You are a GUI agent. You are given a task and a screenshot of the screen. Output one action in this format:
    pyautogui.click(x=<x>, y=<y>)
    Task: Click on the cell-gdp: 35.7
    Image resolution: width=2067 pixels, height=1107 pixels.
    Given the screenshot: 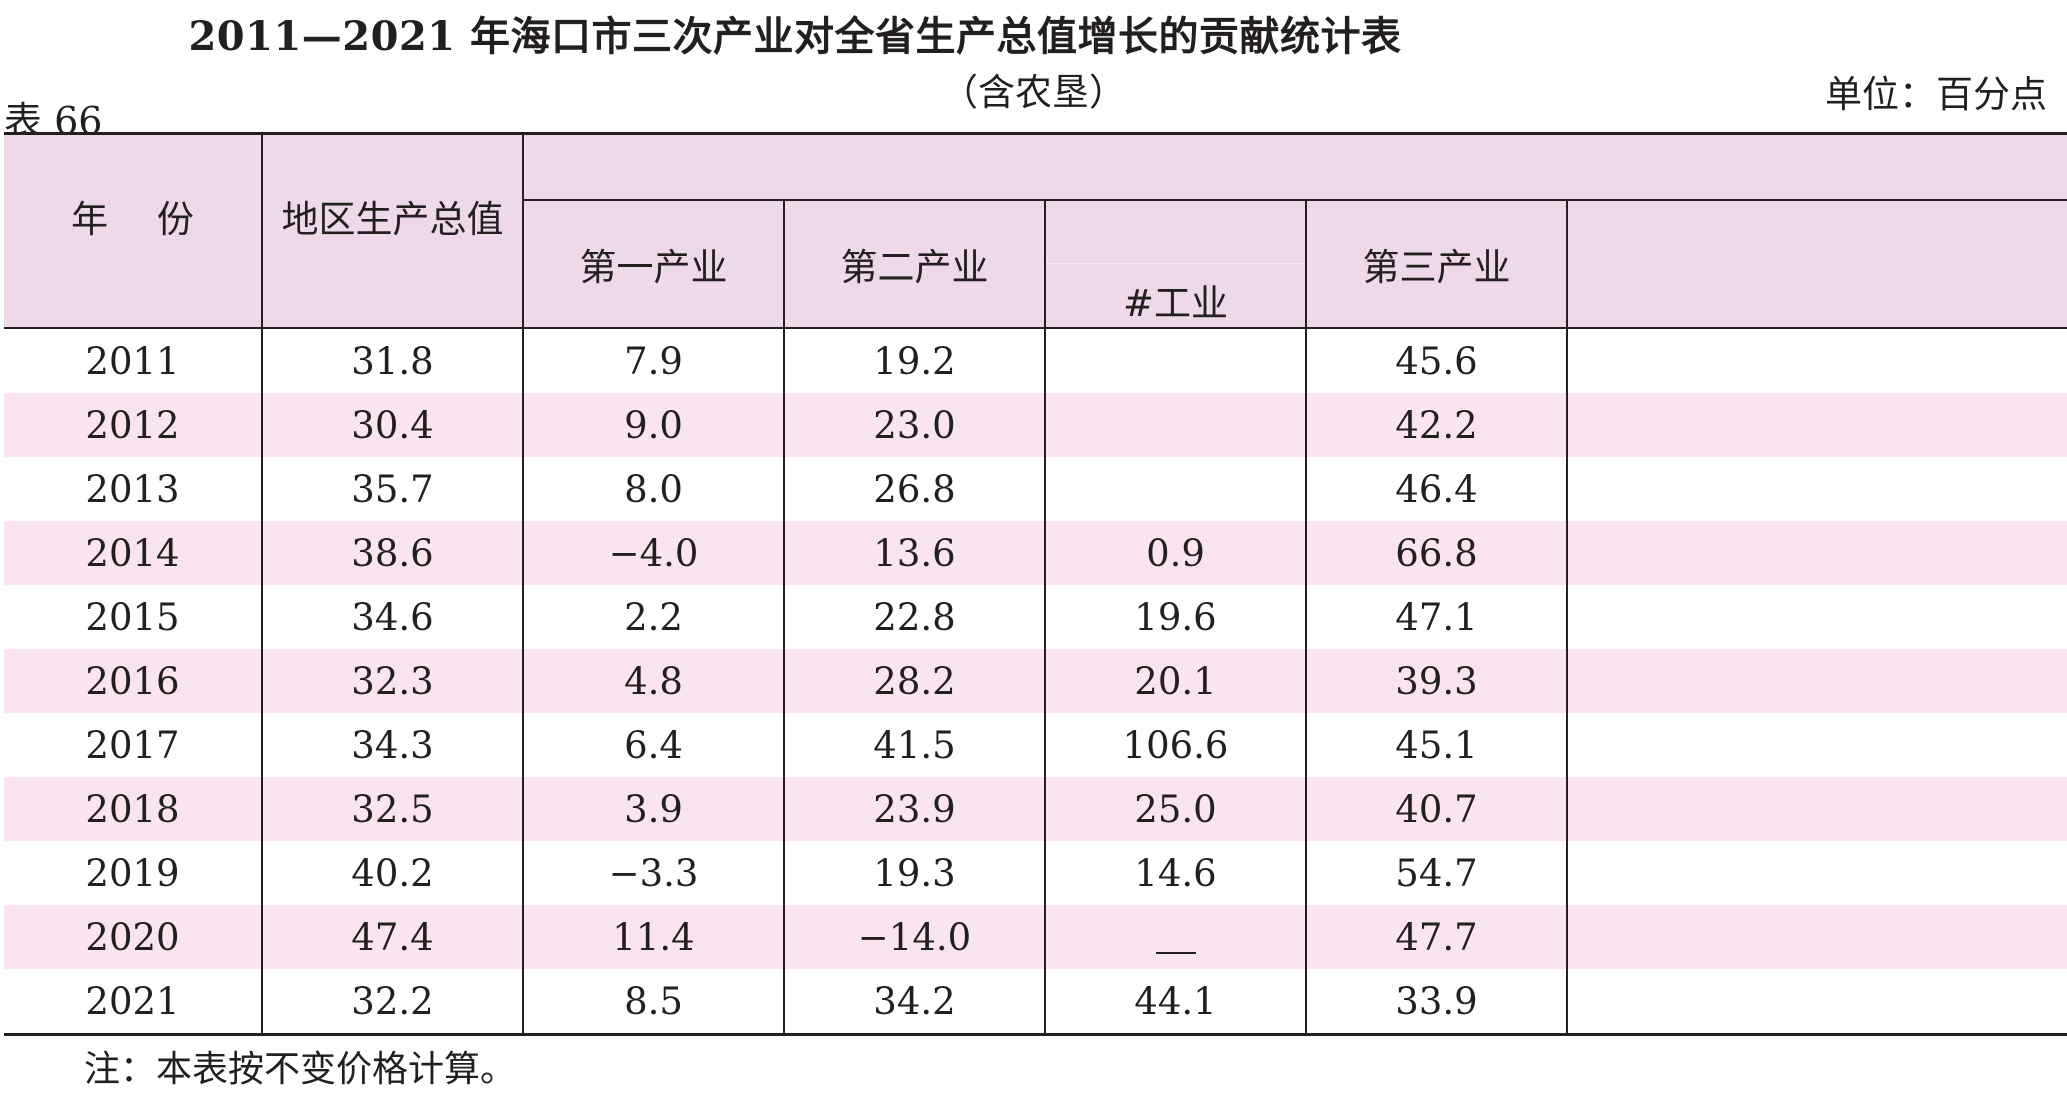 What is the action you would take?
    pyautogui.click(x=392, y=489)
    